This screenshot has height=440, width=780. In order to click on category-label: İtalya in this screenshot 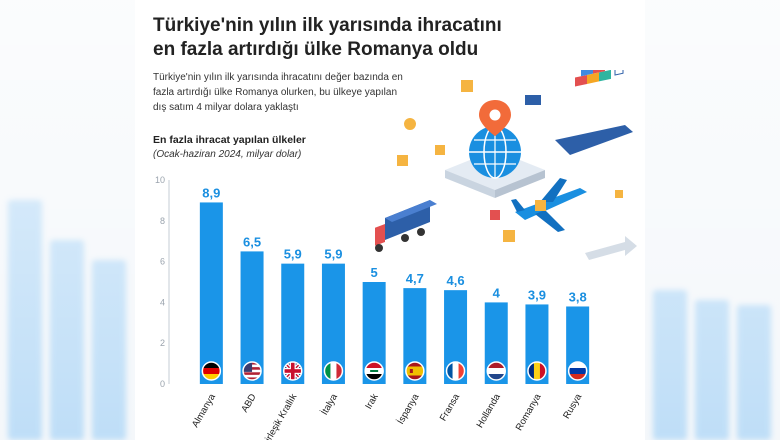, I will do `click(329, 404)`.